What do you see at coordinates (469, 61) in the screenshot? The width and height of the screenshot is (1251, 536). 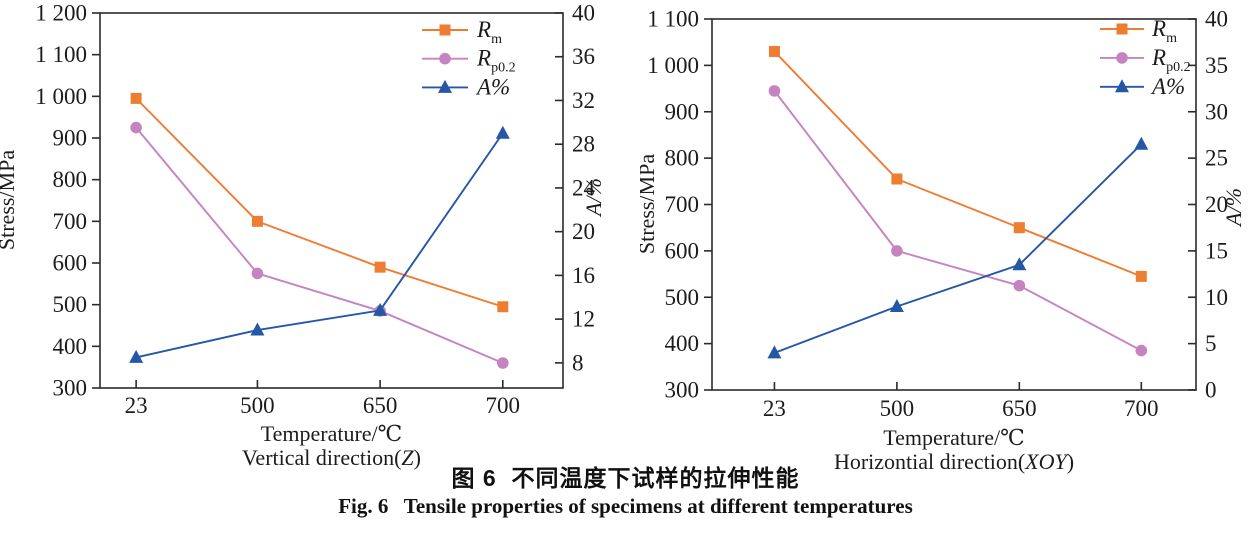 I see `legend-item-Rp0.2: Rp0.2` at bounding box center [469, 61].